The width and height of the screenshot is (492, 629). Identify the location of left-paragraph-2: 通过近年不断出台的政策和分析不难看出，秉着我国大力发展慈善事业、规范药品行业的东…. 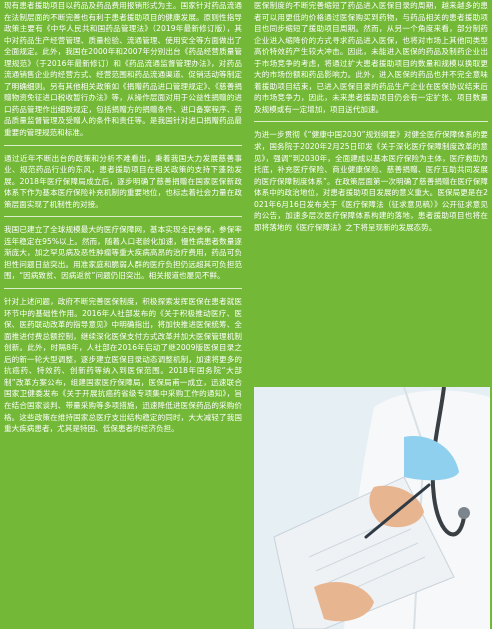
(123, 181).